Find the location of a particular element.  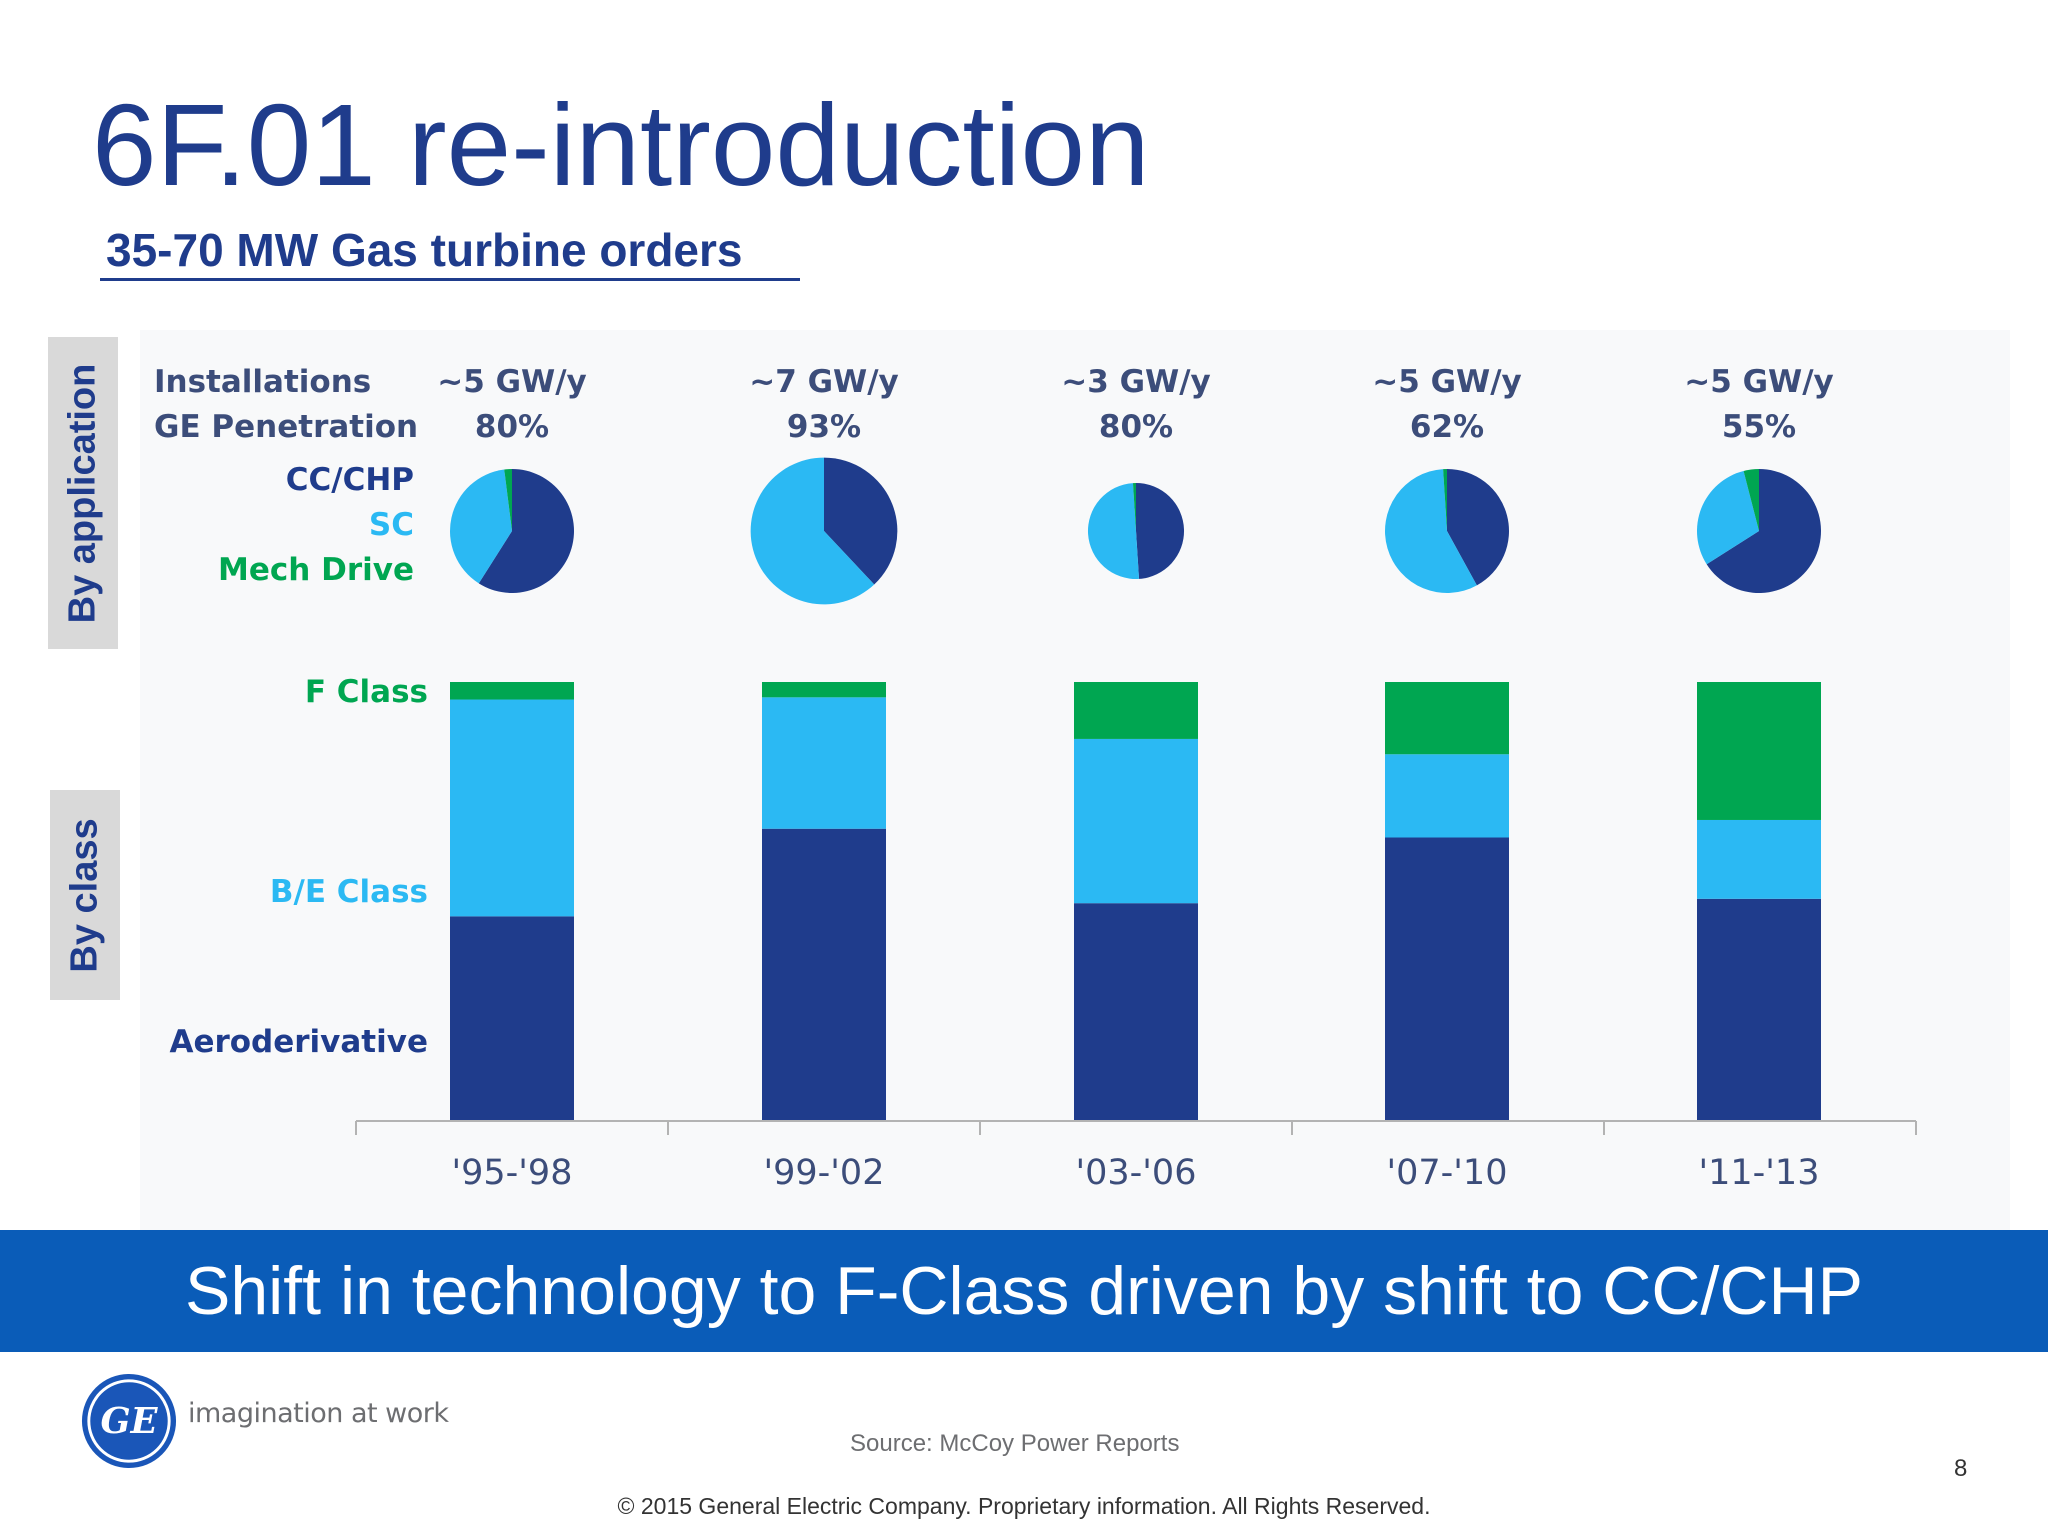

pie-3-slice-sc is located at coordinates (1113, 531).